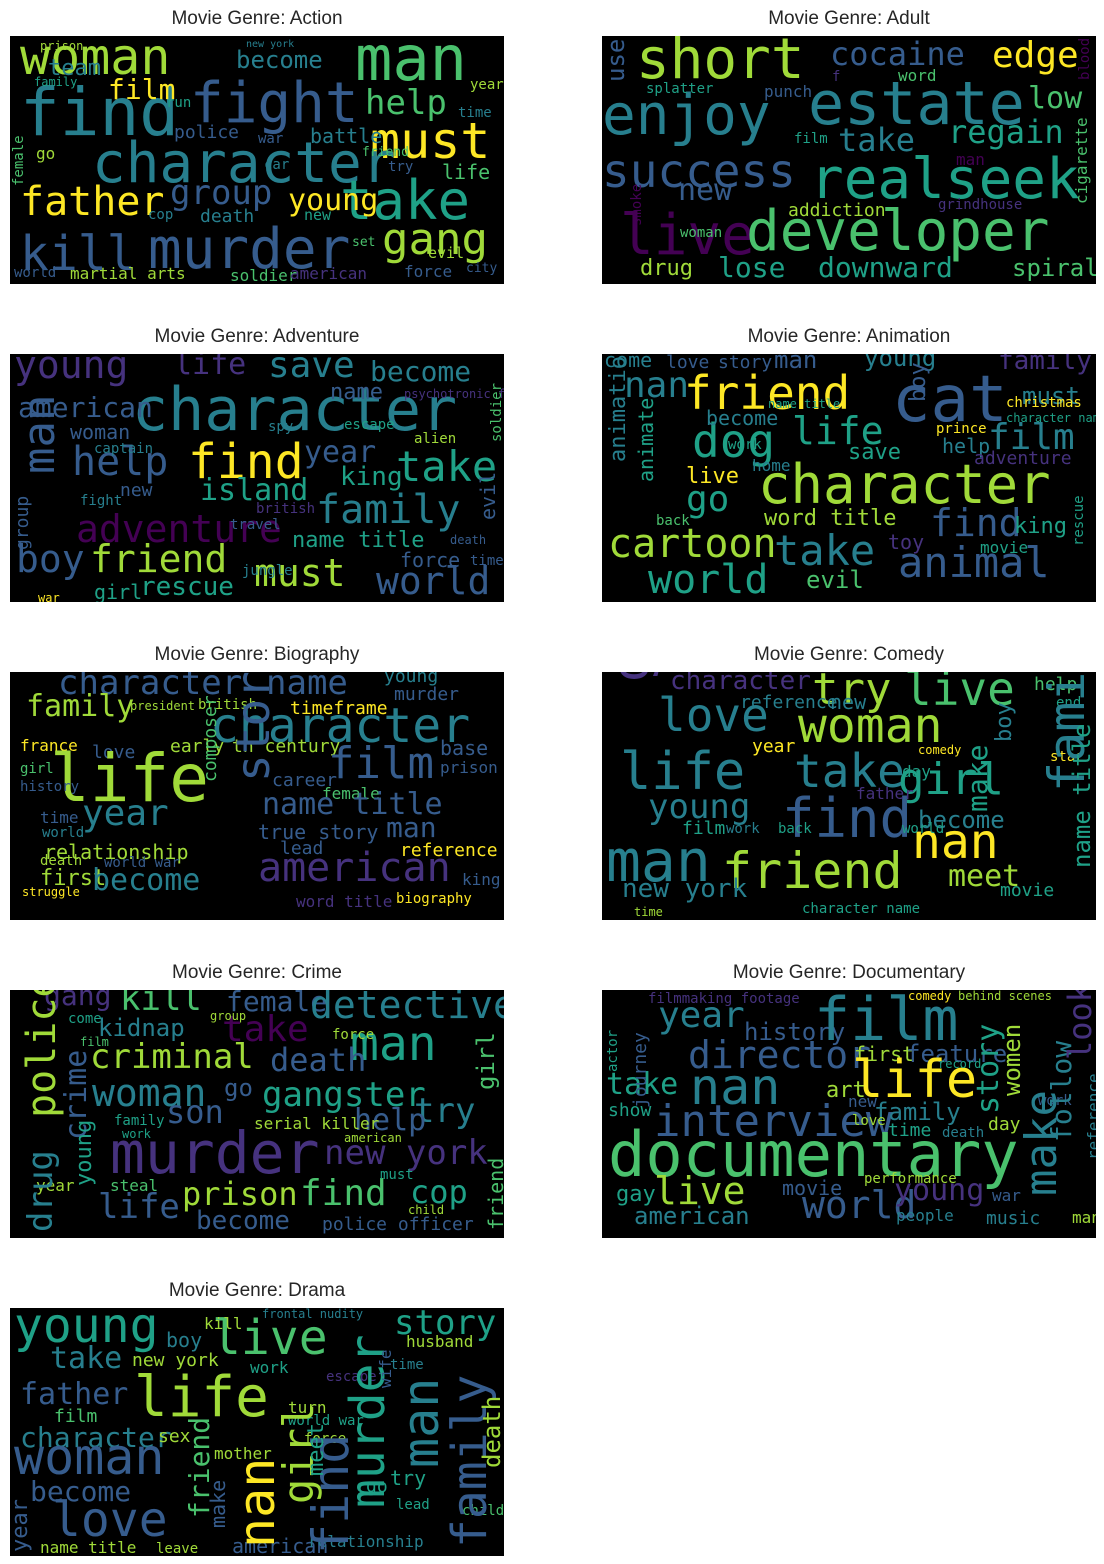 The width and height of the screenshot is (1104, 1564). What do you see at coordinates (411, 65) in the screenshot?
I see `cloud-word: man` at bounding box center [411, 65].